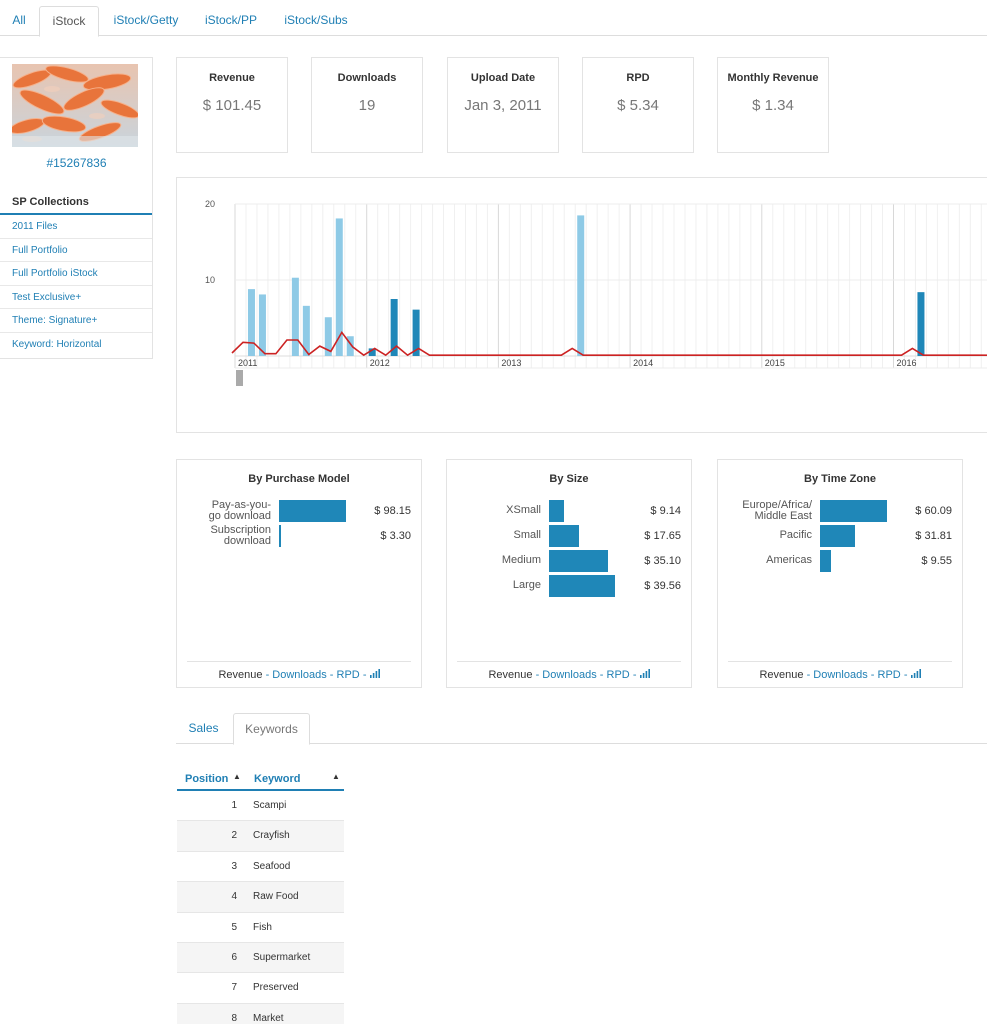  Describe the element at coordinates (239, 510) in the screenshot. I see `row-label: Pay-as-you- go download` at that location.